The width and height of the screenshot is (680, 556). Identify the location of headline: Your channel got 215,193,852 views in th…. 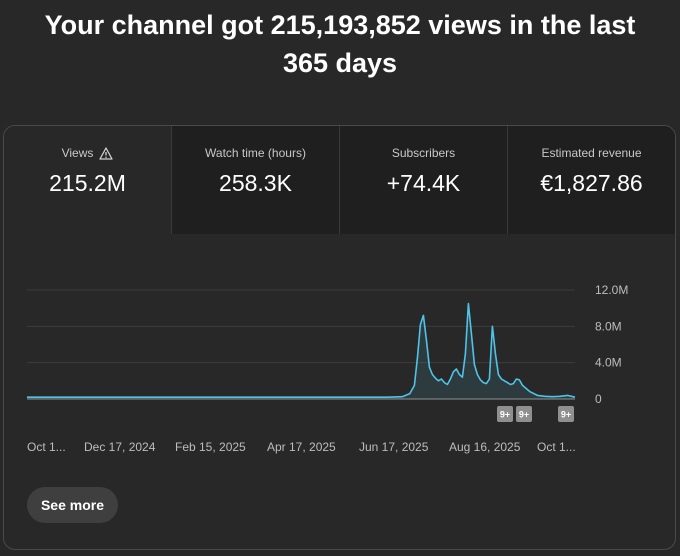
(340, 44).